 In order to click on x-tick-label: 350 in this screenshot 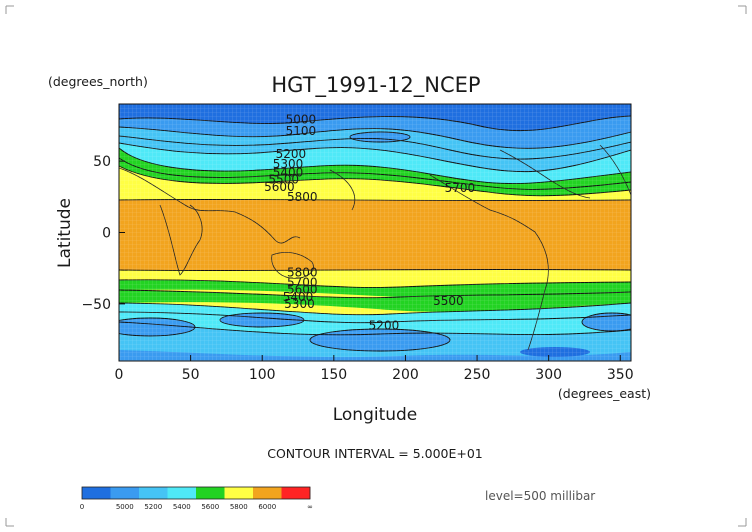, I will do `click(620, 375)`.